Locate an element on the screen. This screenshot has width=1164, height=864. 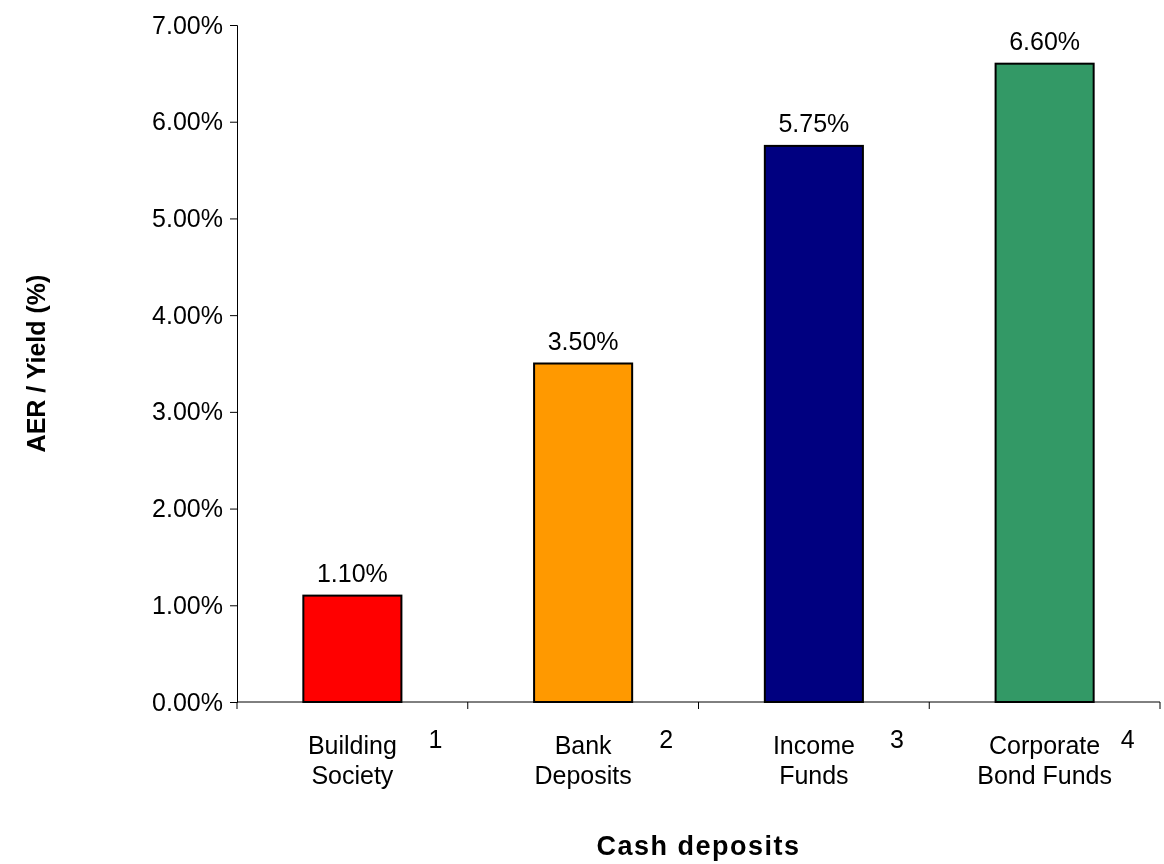
data-label: 5.75% is located at coordinates (814, 122).